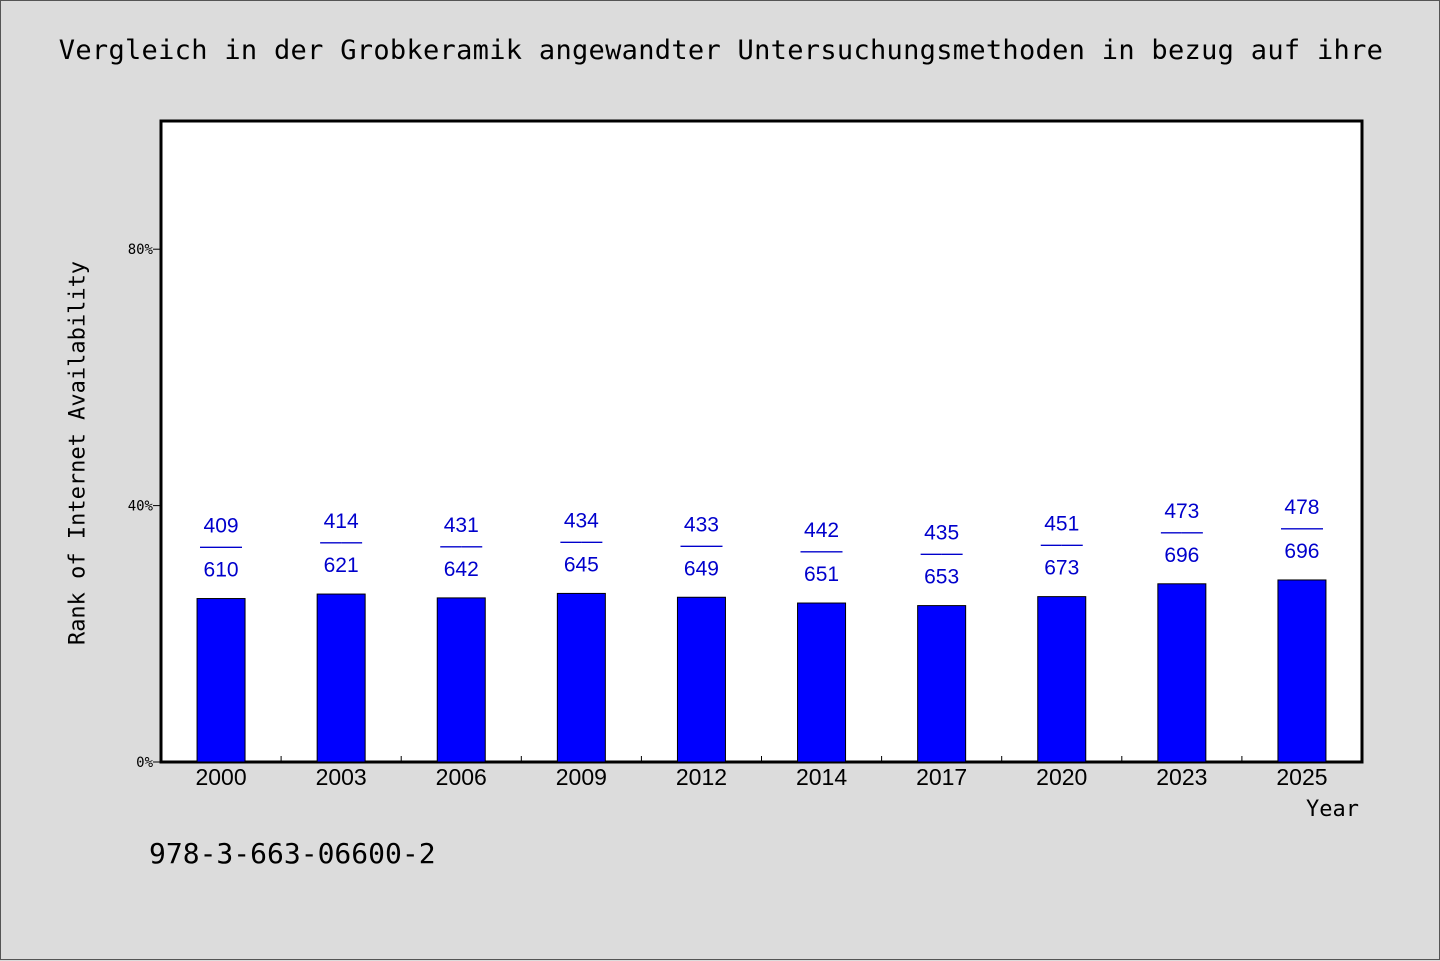  Describe the element at coordinates (581, 777) in the screenshot. I see `x-tick-label: 2009` at that location.